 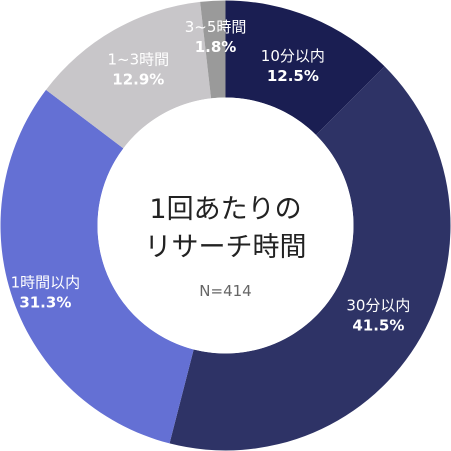 I want to click on slice-3-value: 31.3%, so click(x=45, y=303).